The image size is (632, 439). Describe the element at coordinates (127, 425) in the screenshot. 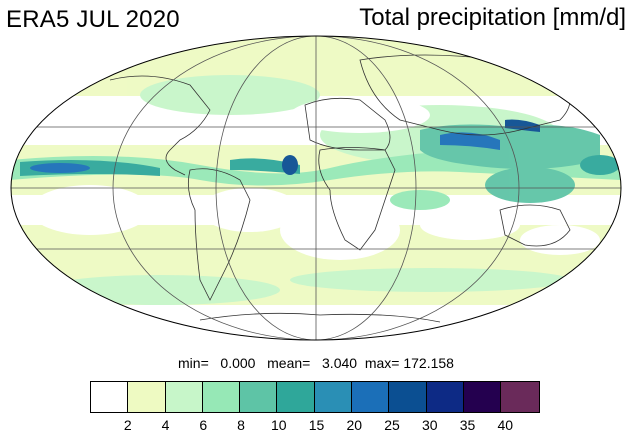

I see `colorbar-tick-label: 2` at that location.